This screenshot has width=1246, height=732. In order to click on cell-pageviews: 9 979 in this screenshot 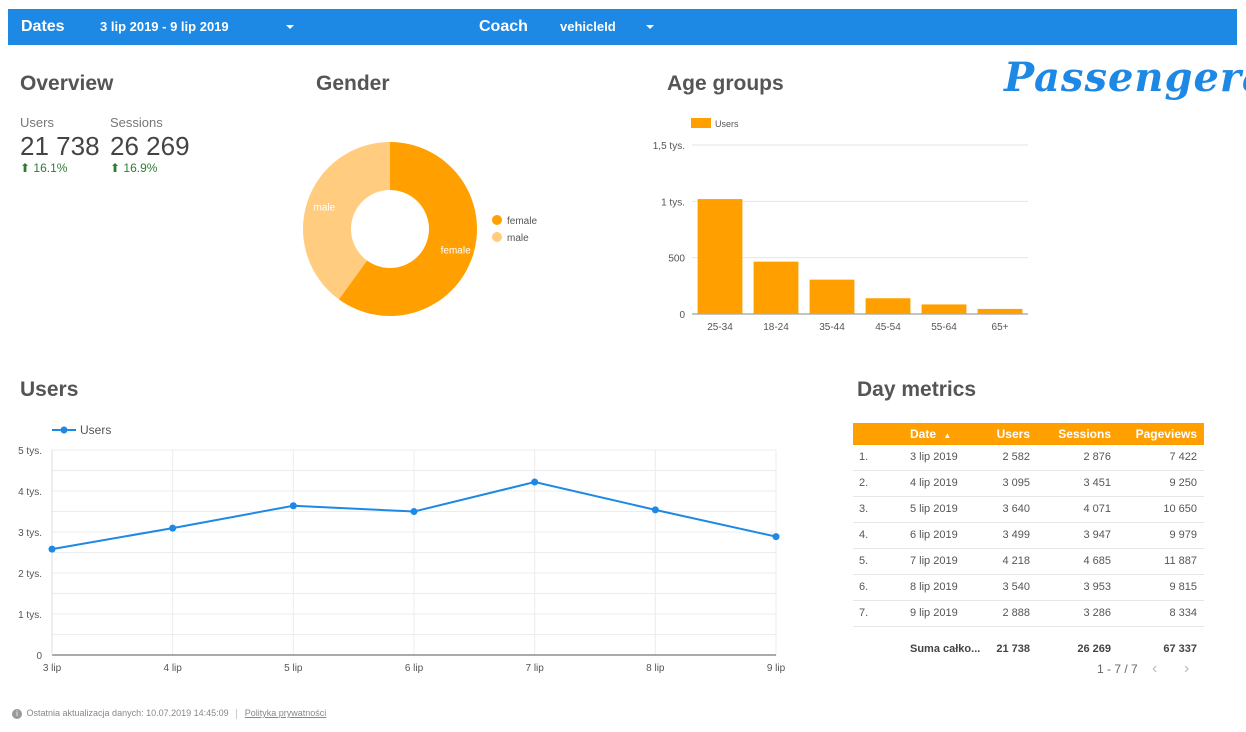, I will do `click(1183, 535)`.